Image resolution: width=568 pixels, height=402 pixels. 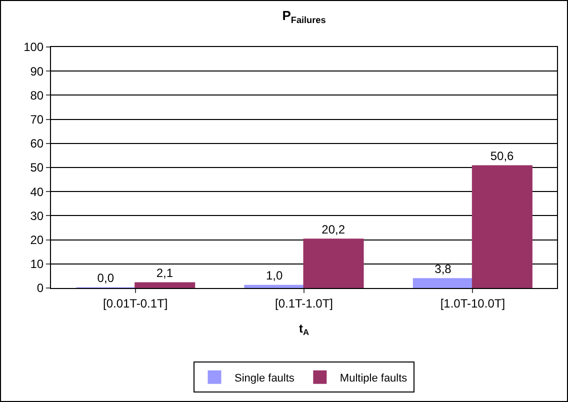 I want to click on y-tick-label: 80, so click(x=37, y=95).